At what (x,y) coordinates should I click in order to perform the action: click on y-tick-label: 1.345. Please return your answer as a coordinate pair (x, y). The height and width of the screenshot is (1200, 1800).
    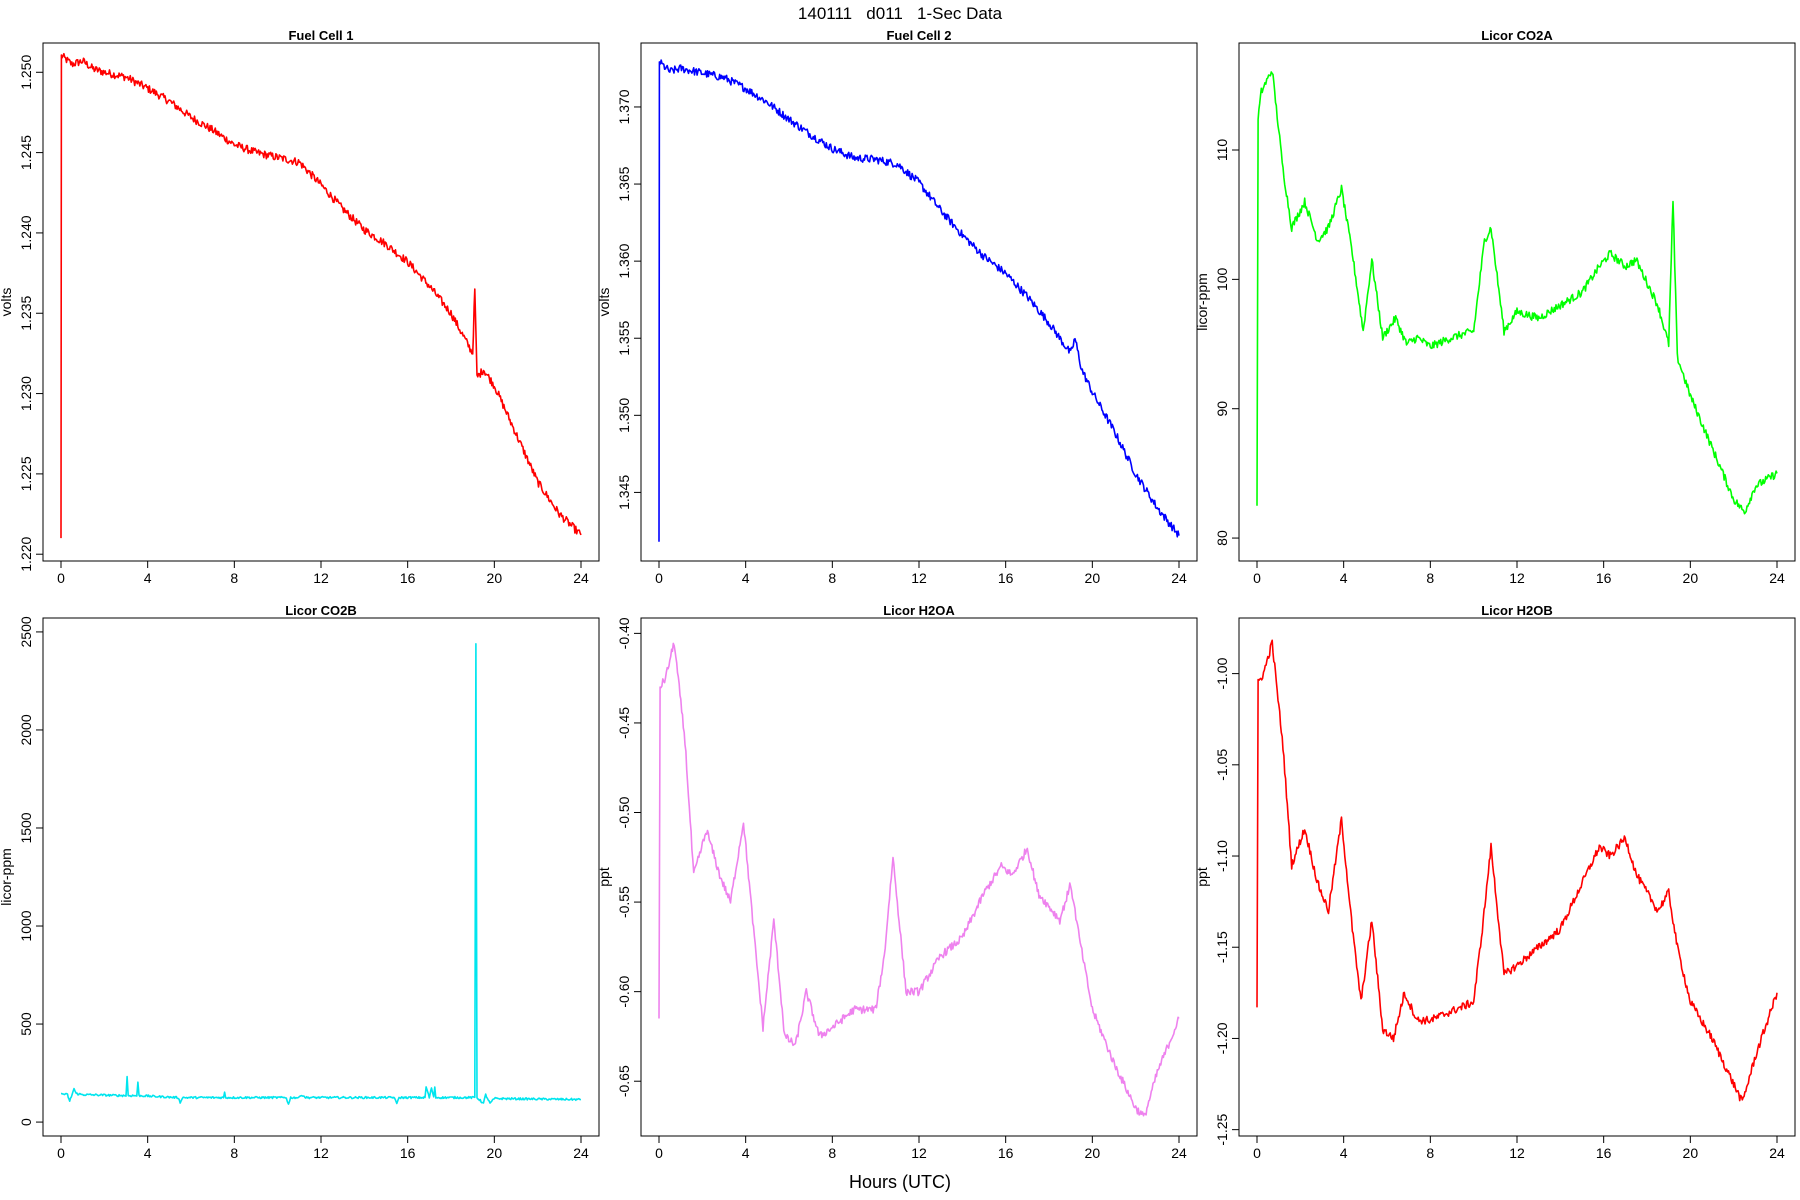
    Looking at the image, I should click on (624, 492).